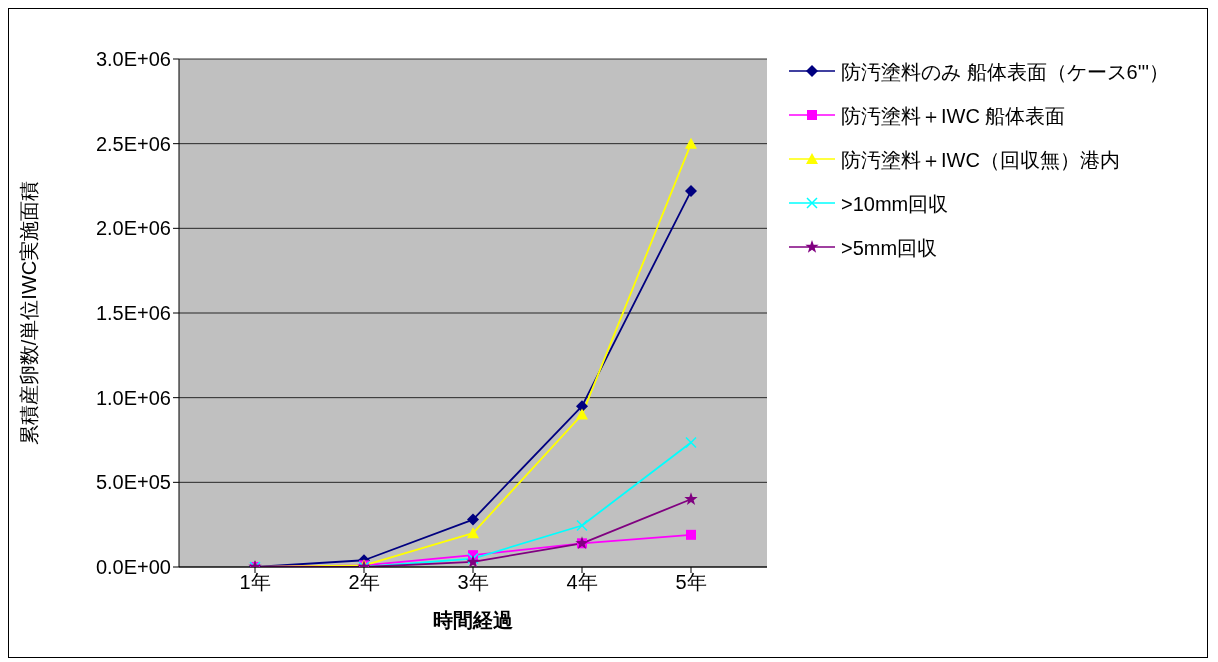 The height and width of the screenshot is (662, 1218). What do you see at coordinates (691, 582) in the screenshot?
I see `x-tick-label: 5年` at bounding box center [691, 582].